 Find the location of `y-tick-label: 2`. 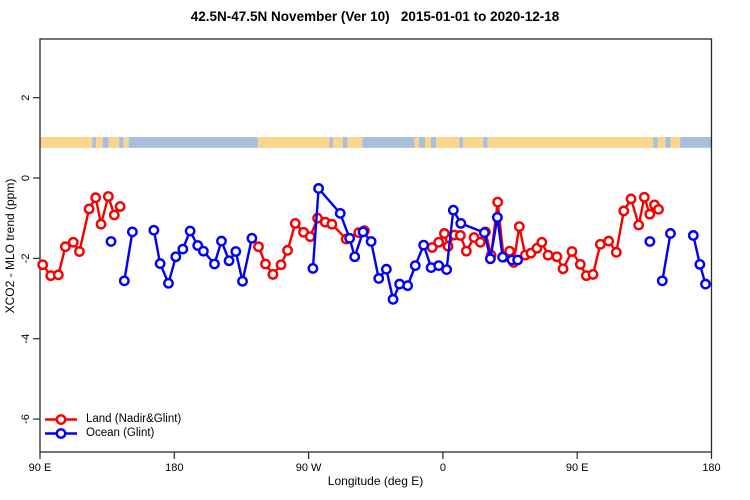

y-tick-label: 2 is located at coordinates (26, 98).